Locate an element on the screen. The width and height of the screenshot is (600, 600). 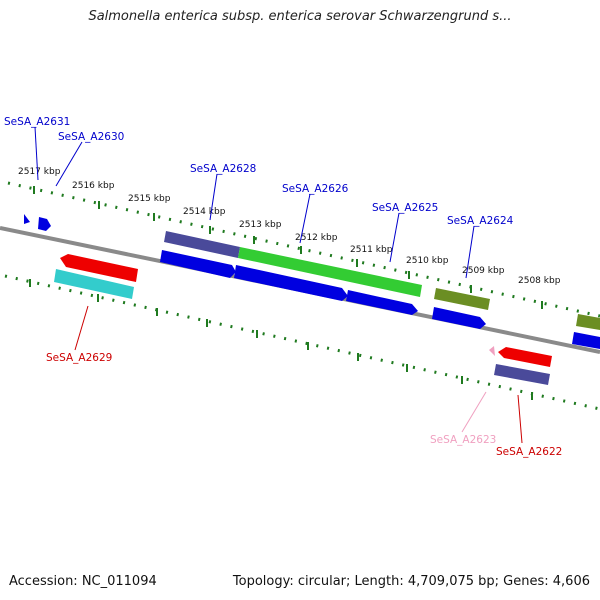
ruler-label: 2509 kbp is located at coordinates (483, 271).